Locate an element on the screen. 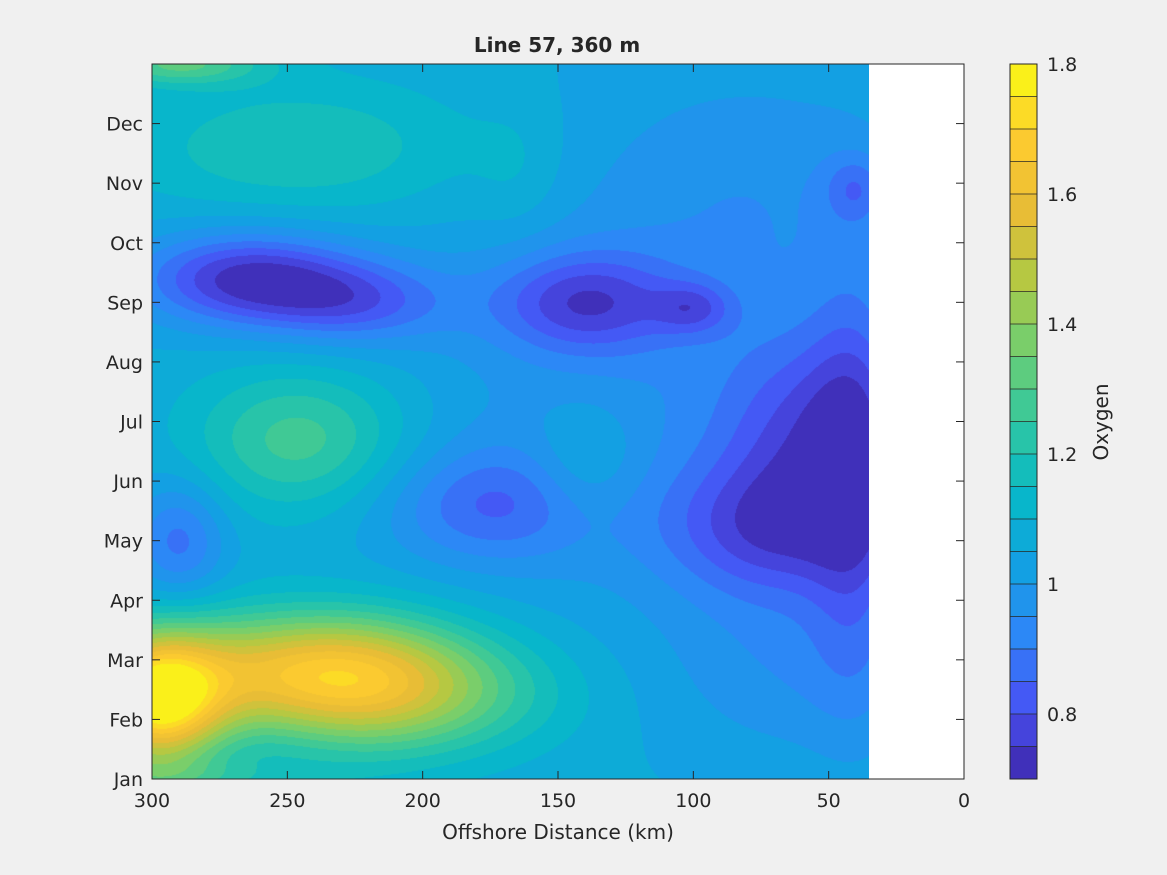 Image resolution: width=1167 pixels, height=875 pixels. colorbar-tick-label: 1 is located at coordinates (1053, 585).